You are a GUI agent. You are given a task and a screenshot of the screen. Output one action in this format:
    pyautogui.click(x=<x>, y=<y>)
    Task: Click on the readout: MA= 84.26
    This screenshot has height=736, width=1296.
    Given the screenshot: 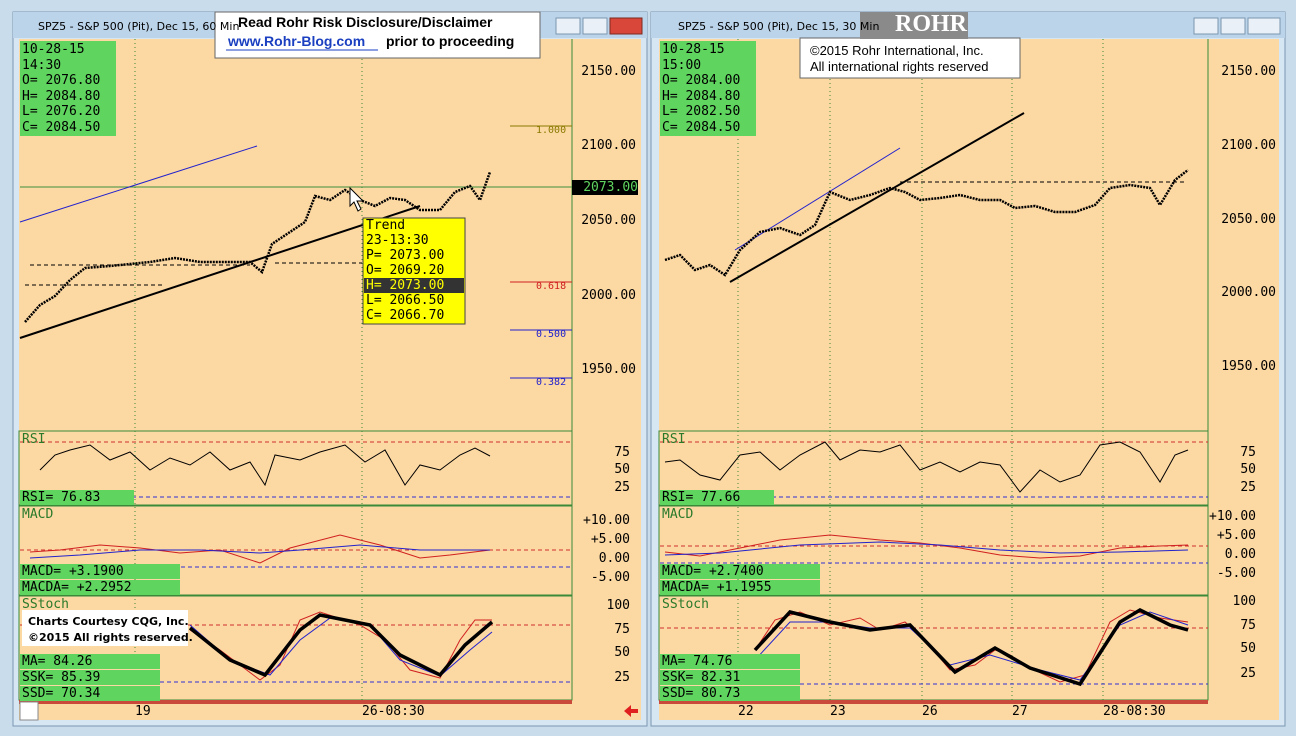 What is the action you would take?
    pyautogui.click(x=90, y=661)
    